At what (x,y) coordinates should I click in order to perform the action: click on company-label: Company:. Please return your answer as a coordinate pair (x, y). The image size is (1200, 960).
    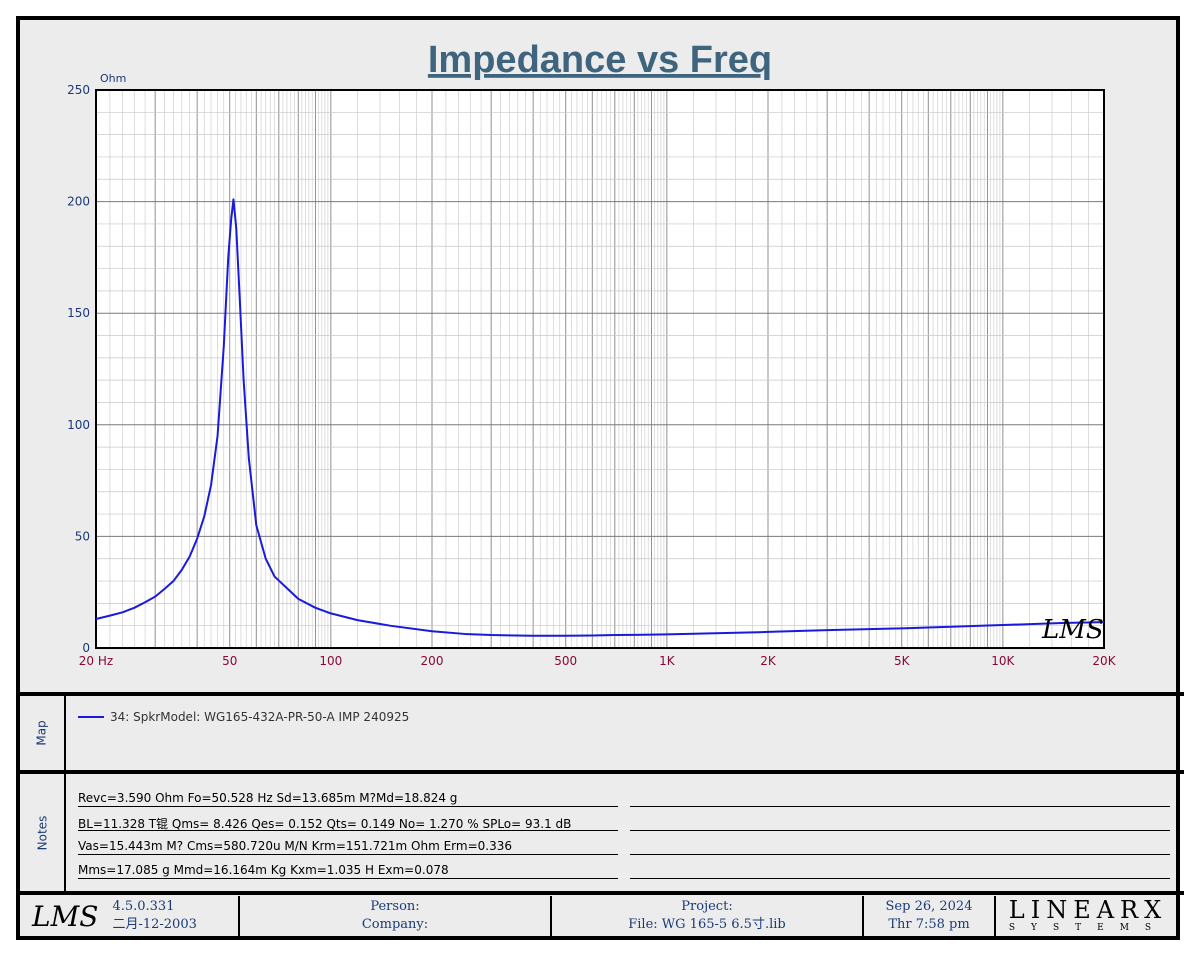
    Looking at the image, I should click on (395, 924).